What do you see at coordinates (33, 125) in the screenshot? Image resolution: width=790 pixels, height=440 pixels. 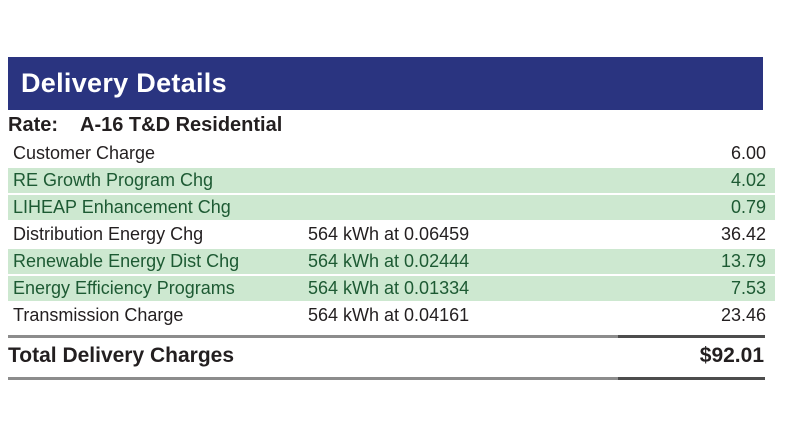 I see `rate-label: Rate:` at bounding box center [33, 125].